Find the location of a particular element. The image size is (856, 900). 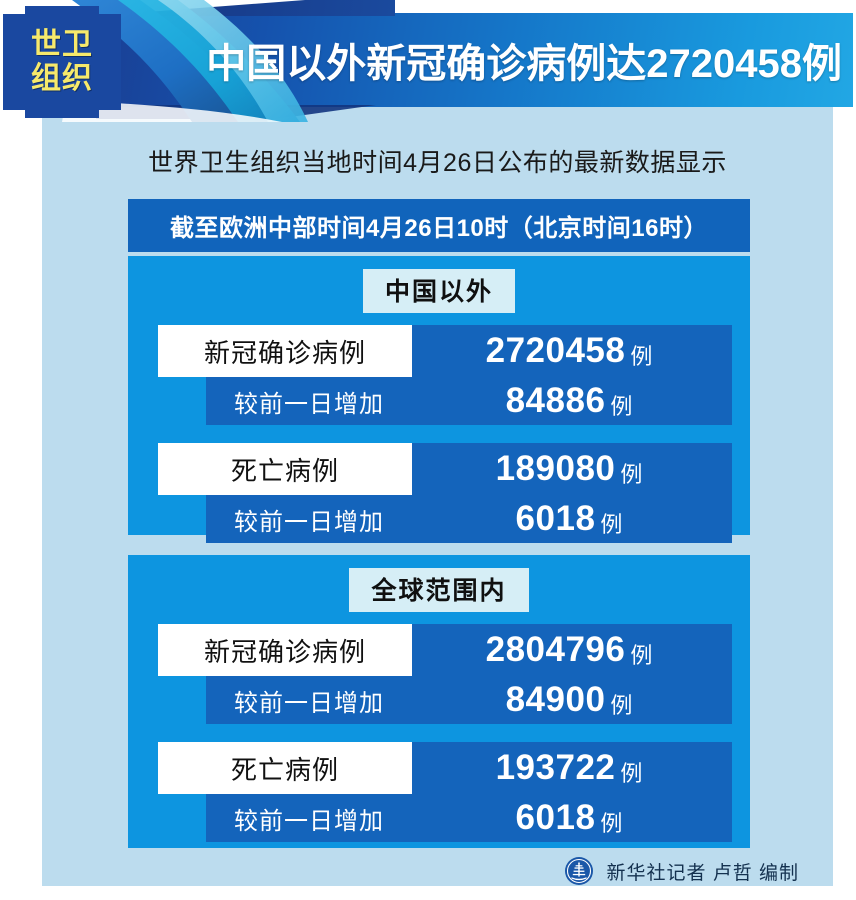

panel-title: 全球范围内 is located at coordinates (439, 590).